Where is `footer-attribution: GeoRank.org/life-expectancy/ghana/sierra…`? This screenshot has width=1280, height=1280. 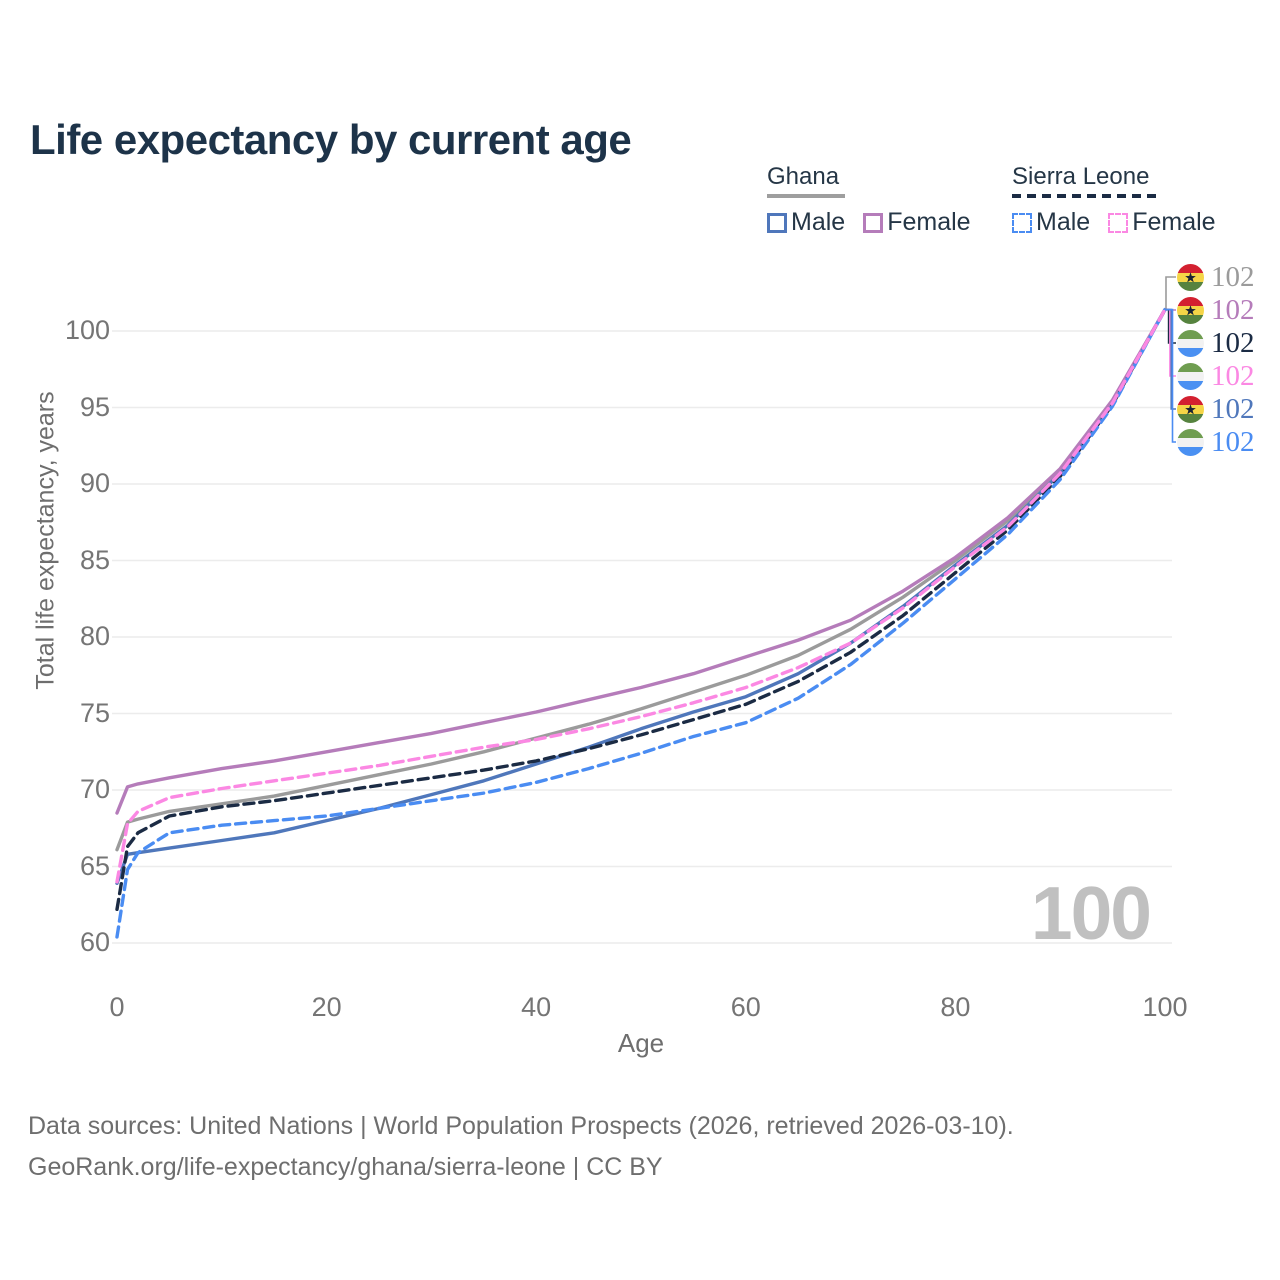
footer-attribution: GeoRank.org/life-expectancy/ghana/sierra… is located at coordinates (345, 1167).